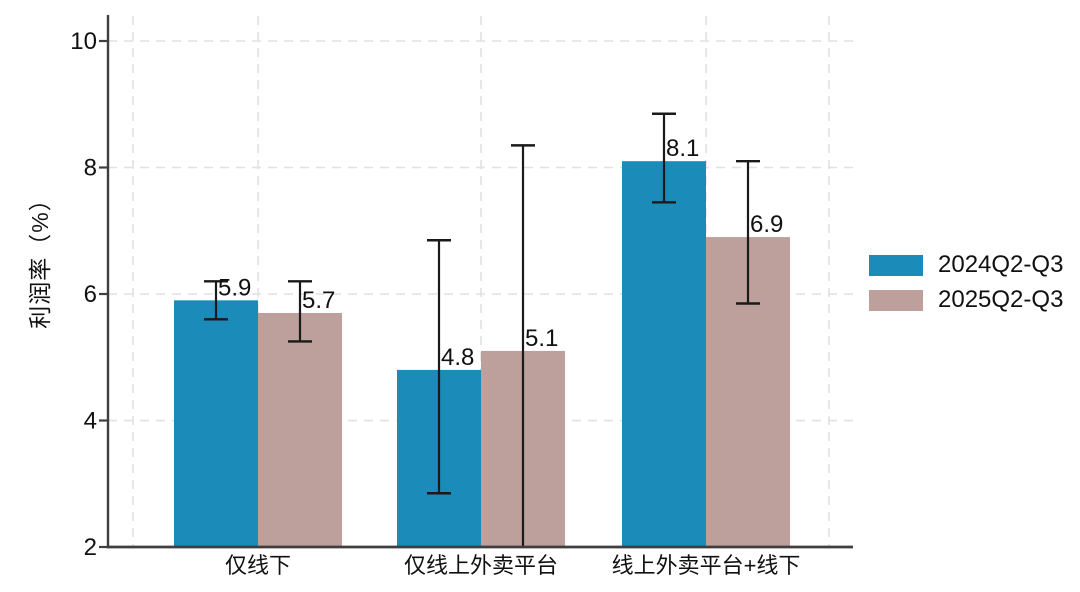  Describe the element at coordinates (457, 357) in the screenshot. I see `value-label: 4.8` at that location.